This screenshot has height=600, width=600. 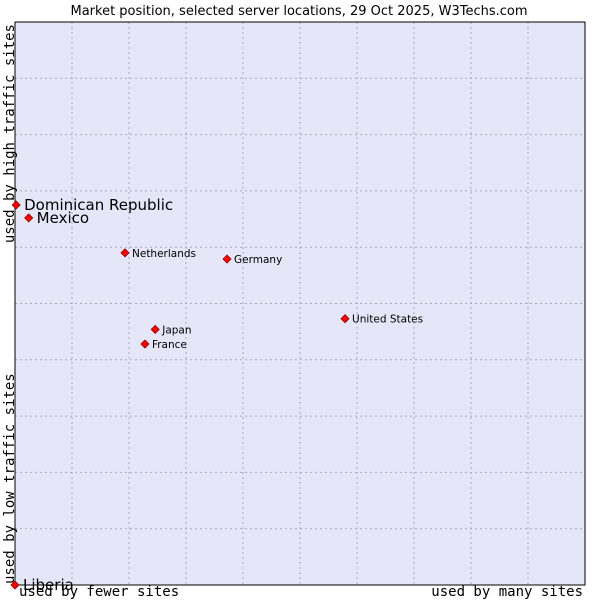 I want to click on label-liberia: Liberia, so click(x=48, y=585).